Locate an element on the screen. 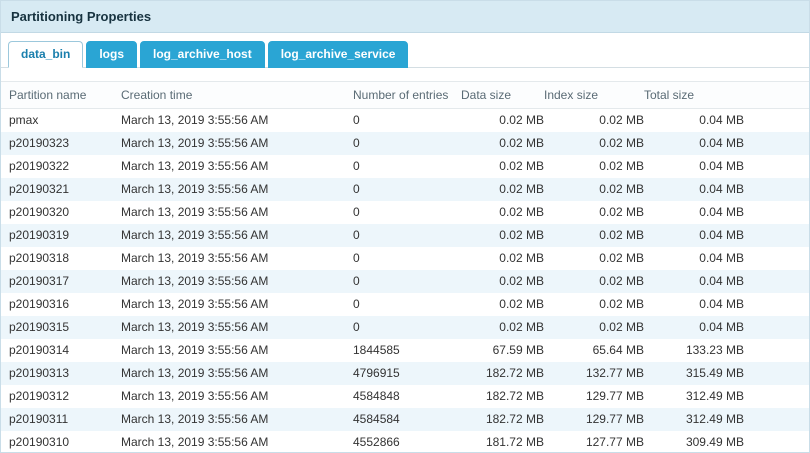 This screenshot has width=810, height=453. column-header: Partition name is located at coordinates (61, 95).